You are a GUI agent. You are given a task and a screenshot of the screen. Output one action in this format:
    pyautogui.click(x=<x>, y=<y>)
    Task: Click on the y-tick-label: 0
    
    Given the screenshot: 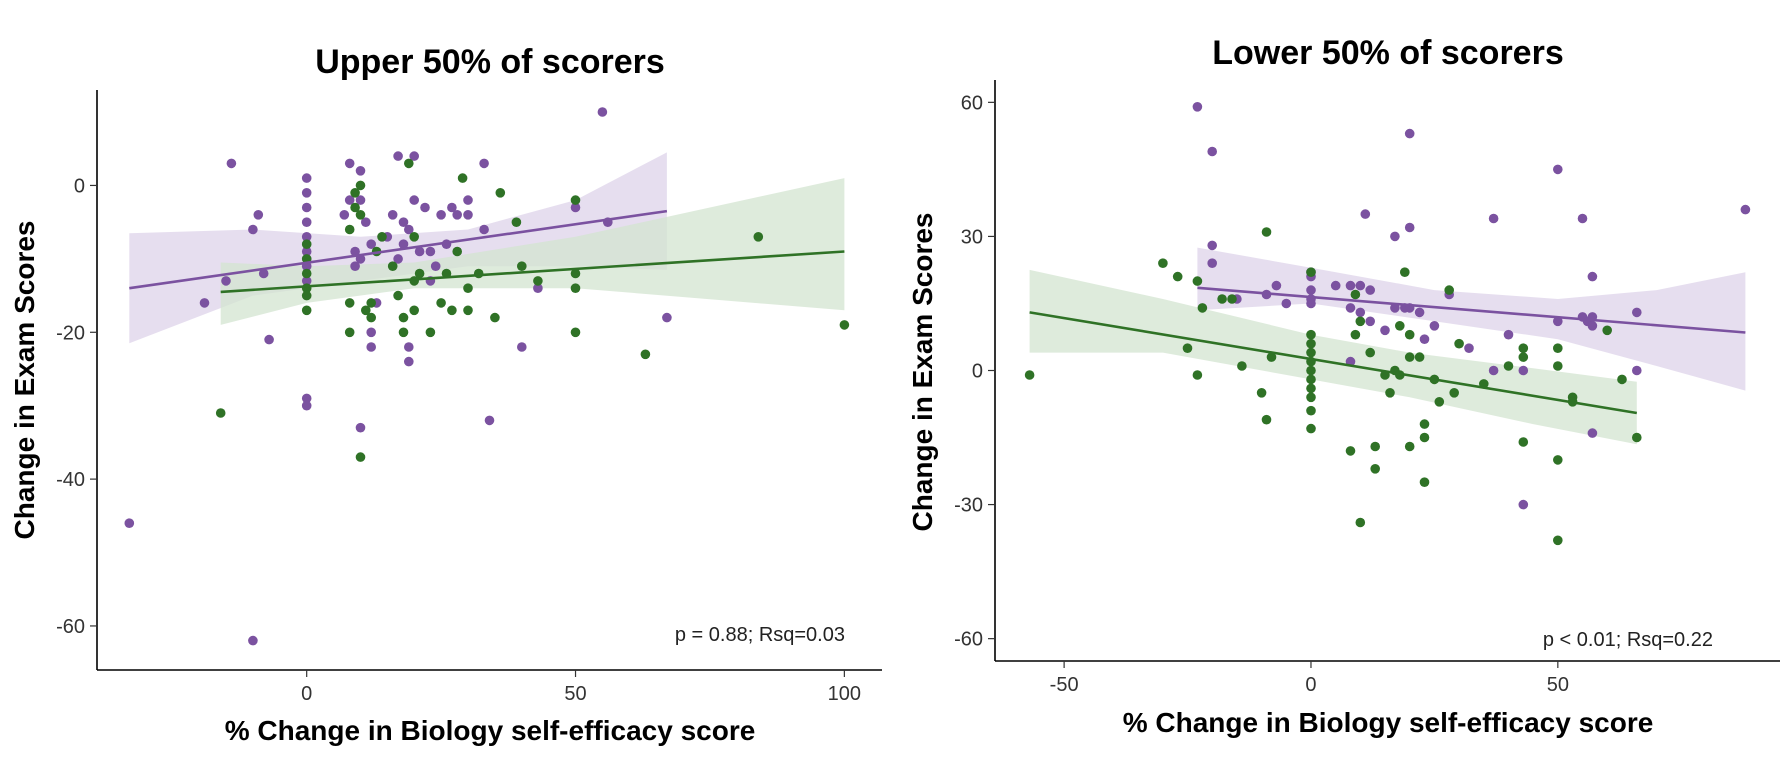 What is the action you would take?
    pyautogui.click(x=977, y=372)
    